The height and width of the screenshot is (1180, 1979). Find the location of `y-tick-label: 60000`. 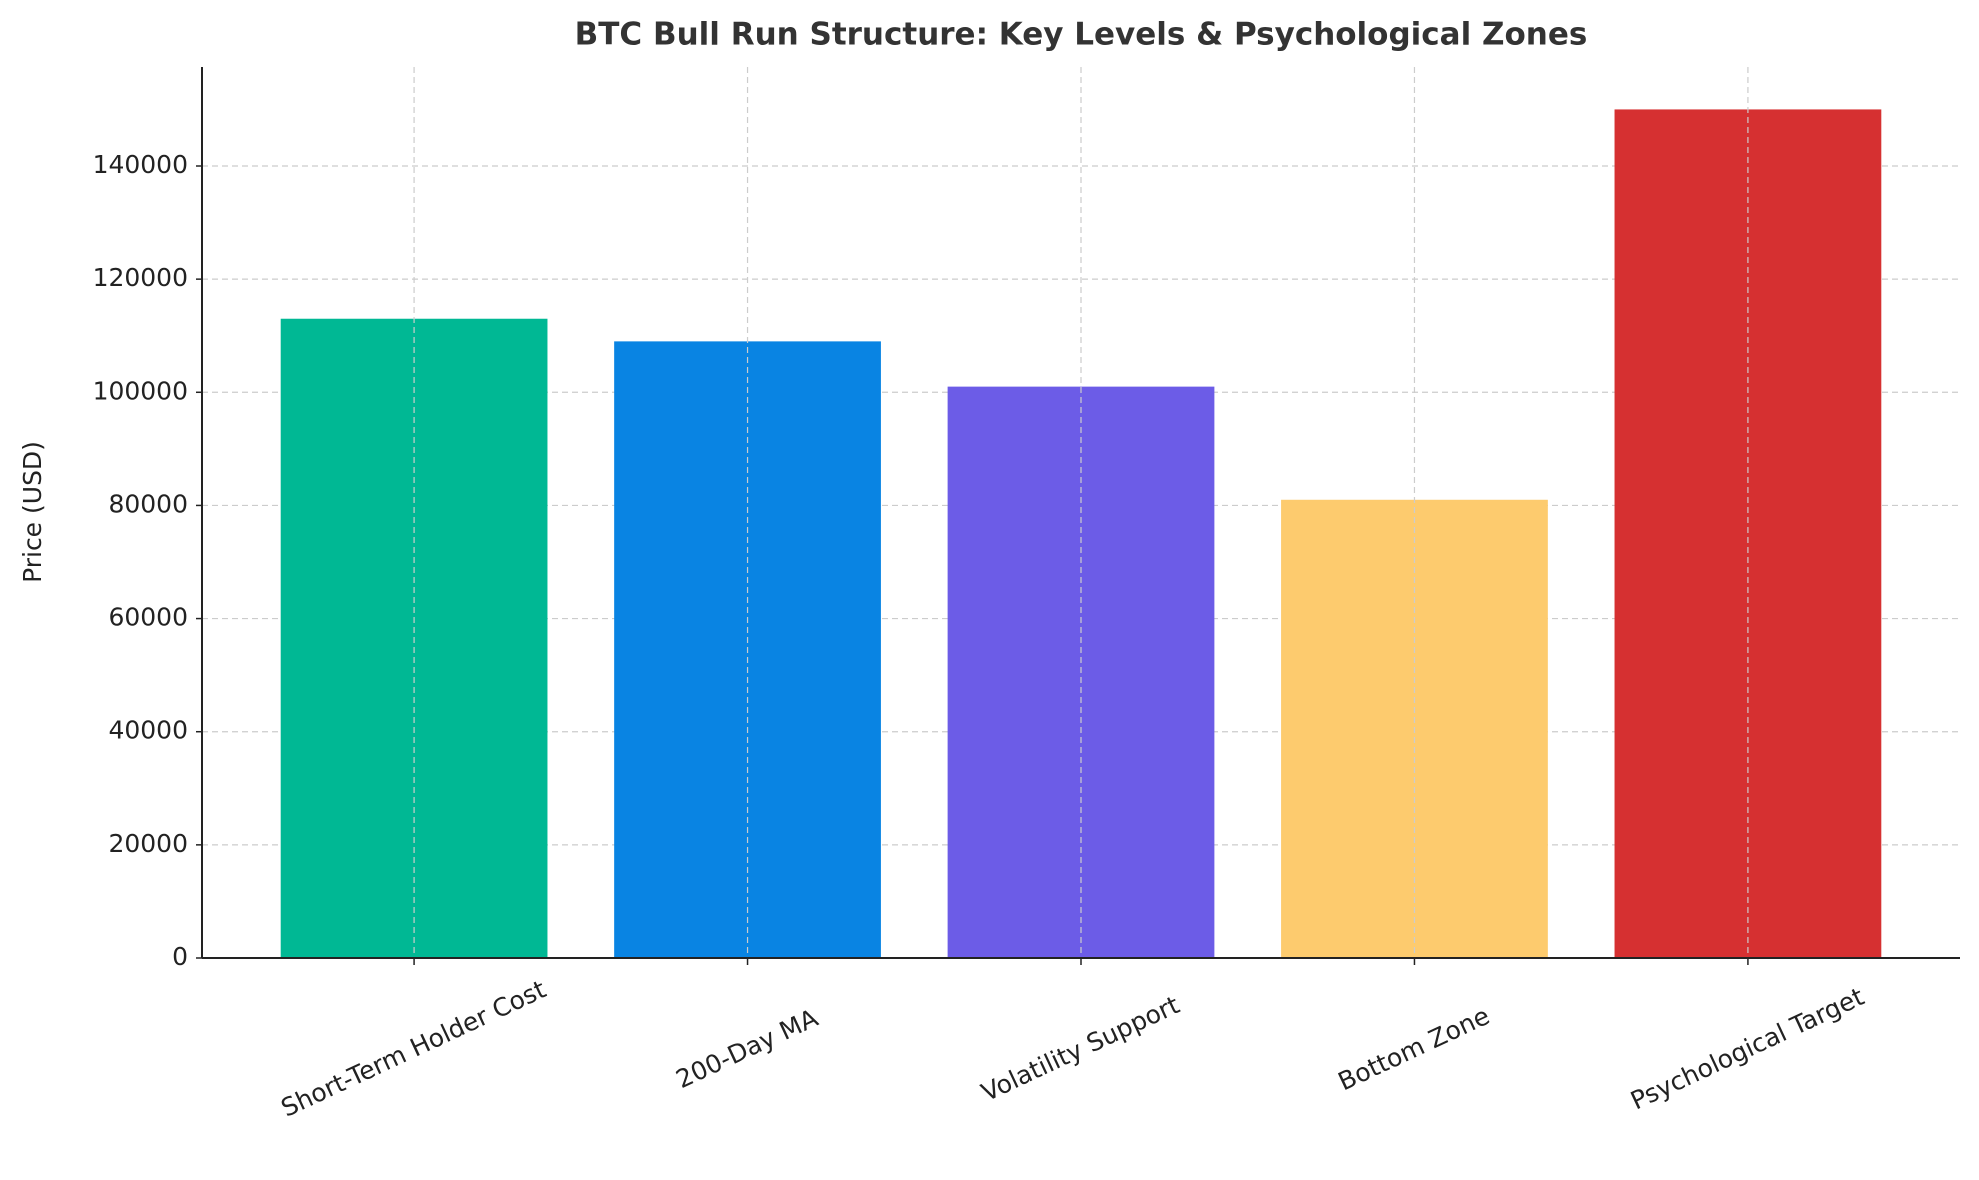

y-tick-label: 60000 is located at coordinates (148, 617).